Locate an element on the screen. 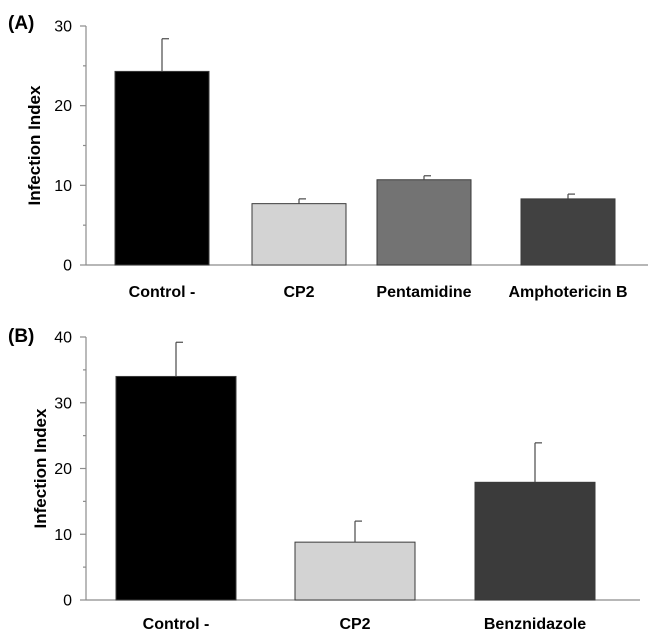 This screenshot has height=633, width=650. panel-b-y-axis-title: Infection Index is located at coordinates (40, 468).